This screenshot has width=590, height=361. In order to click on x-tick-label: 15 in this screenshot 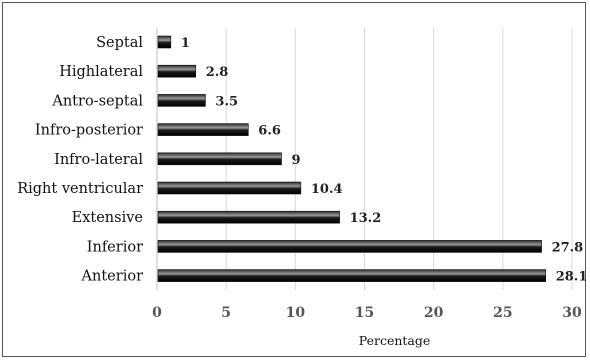, I will do `click(364, 313)`.